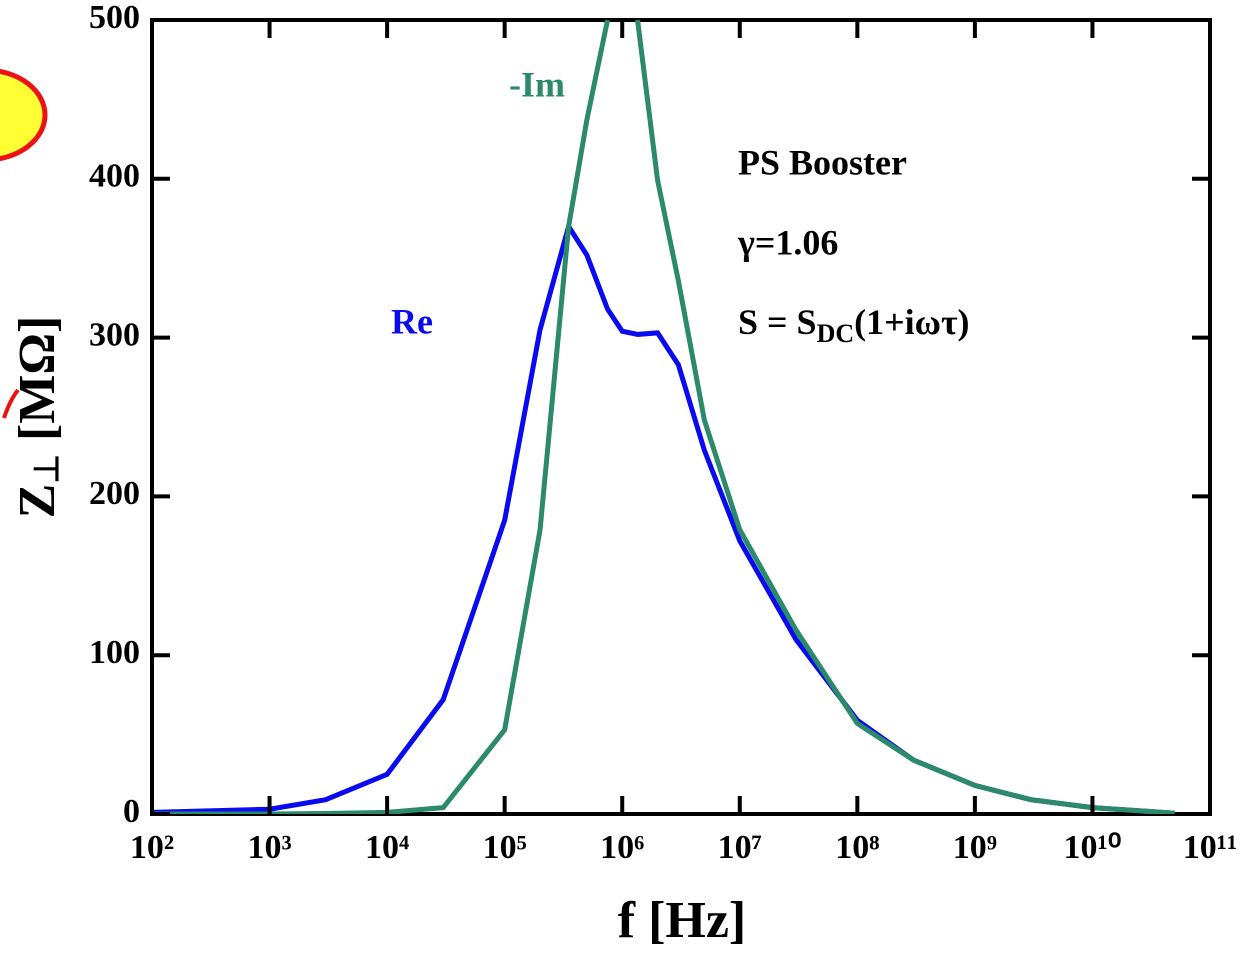 Image resolution: width=1245 pixels, height=956 pixels. I want to click on y-tick-label: 400, so click(114, 176).